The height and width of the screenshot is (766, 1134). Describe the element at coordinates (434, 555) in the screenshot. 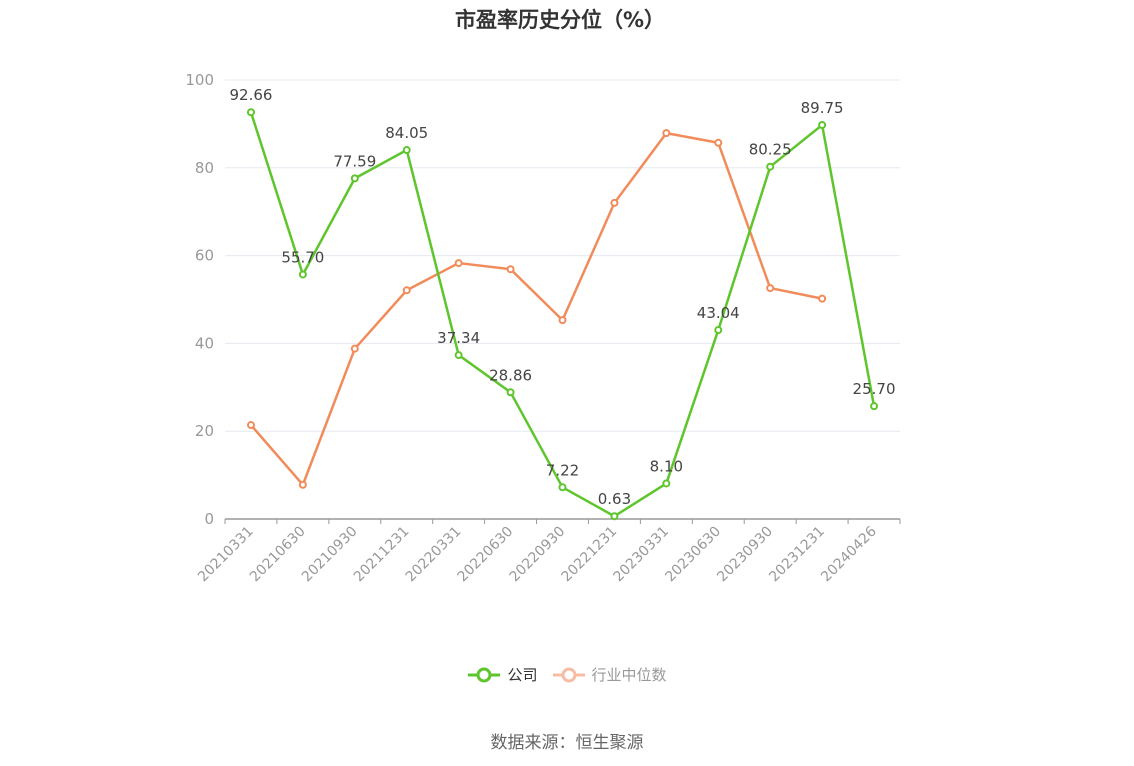

I see `x-tick-label: 20220331` at that location.